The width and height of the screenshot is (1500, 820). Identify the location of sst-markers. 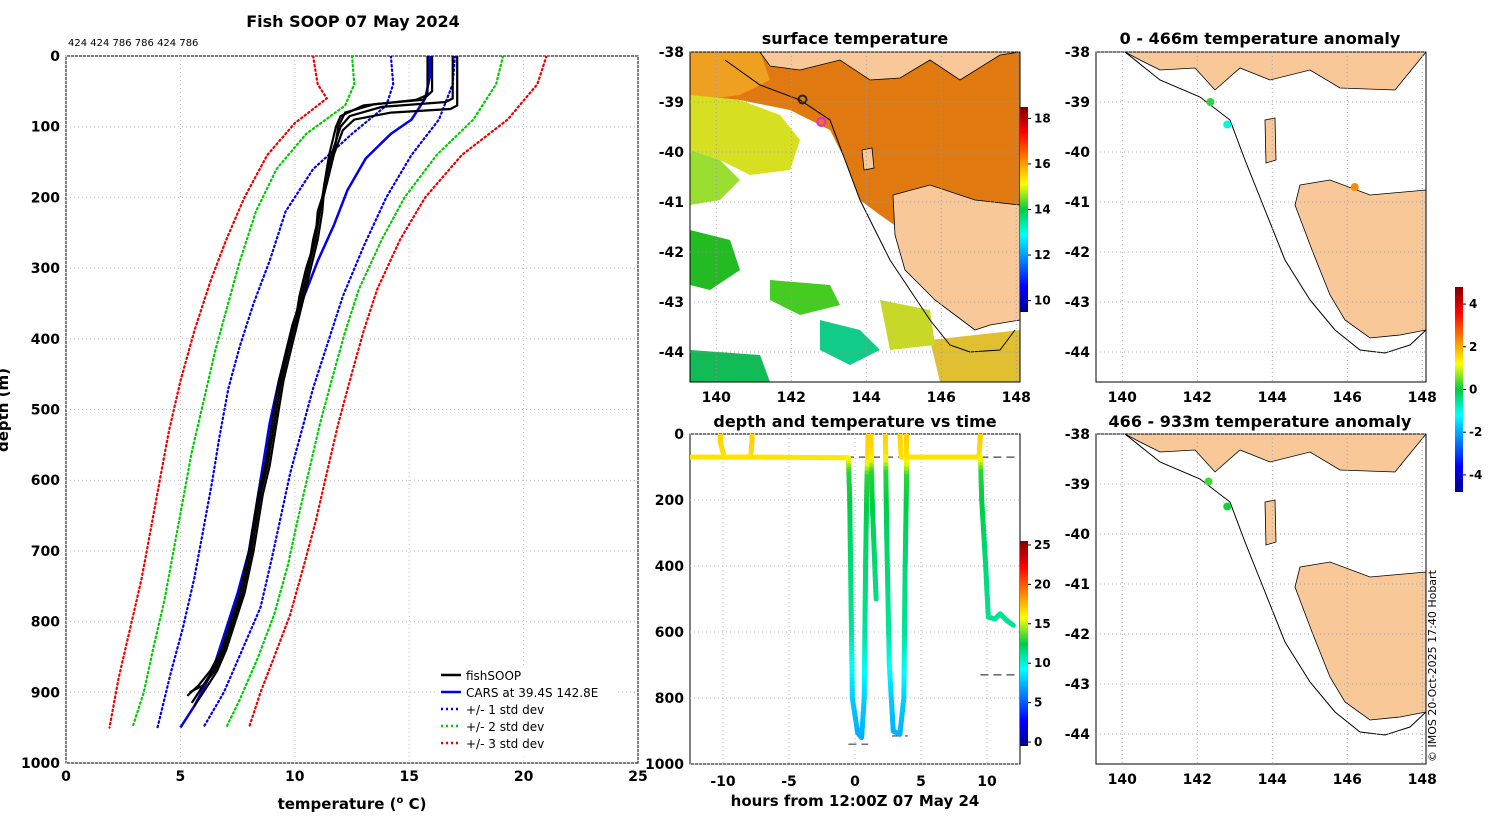
(812, 110).